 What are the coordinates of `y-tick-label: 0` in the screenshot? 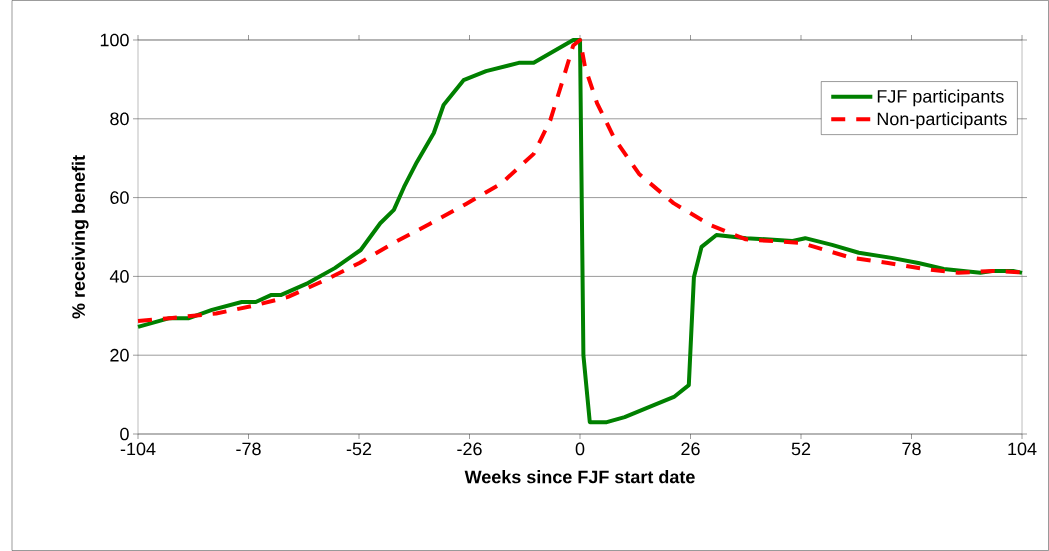 It's located at (124, 434).